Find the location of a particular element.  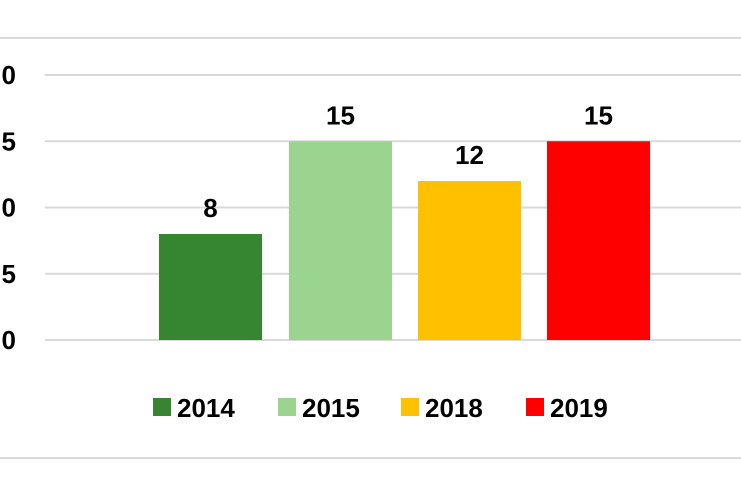

data-label-2019: 15 is located at coordinates (598, 115).